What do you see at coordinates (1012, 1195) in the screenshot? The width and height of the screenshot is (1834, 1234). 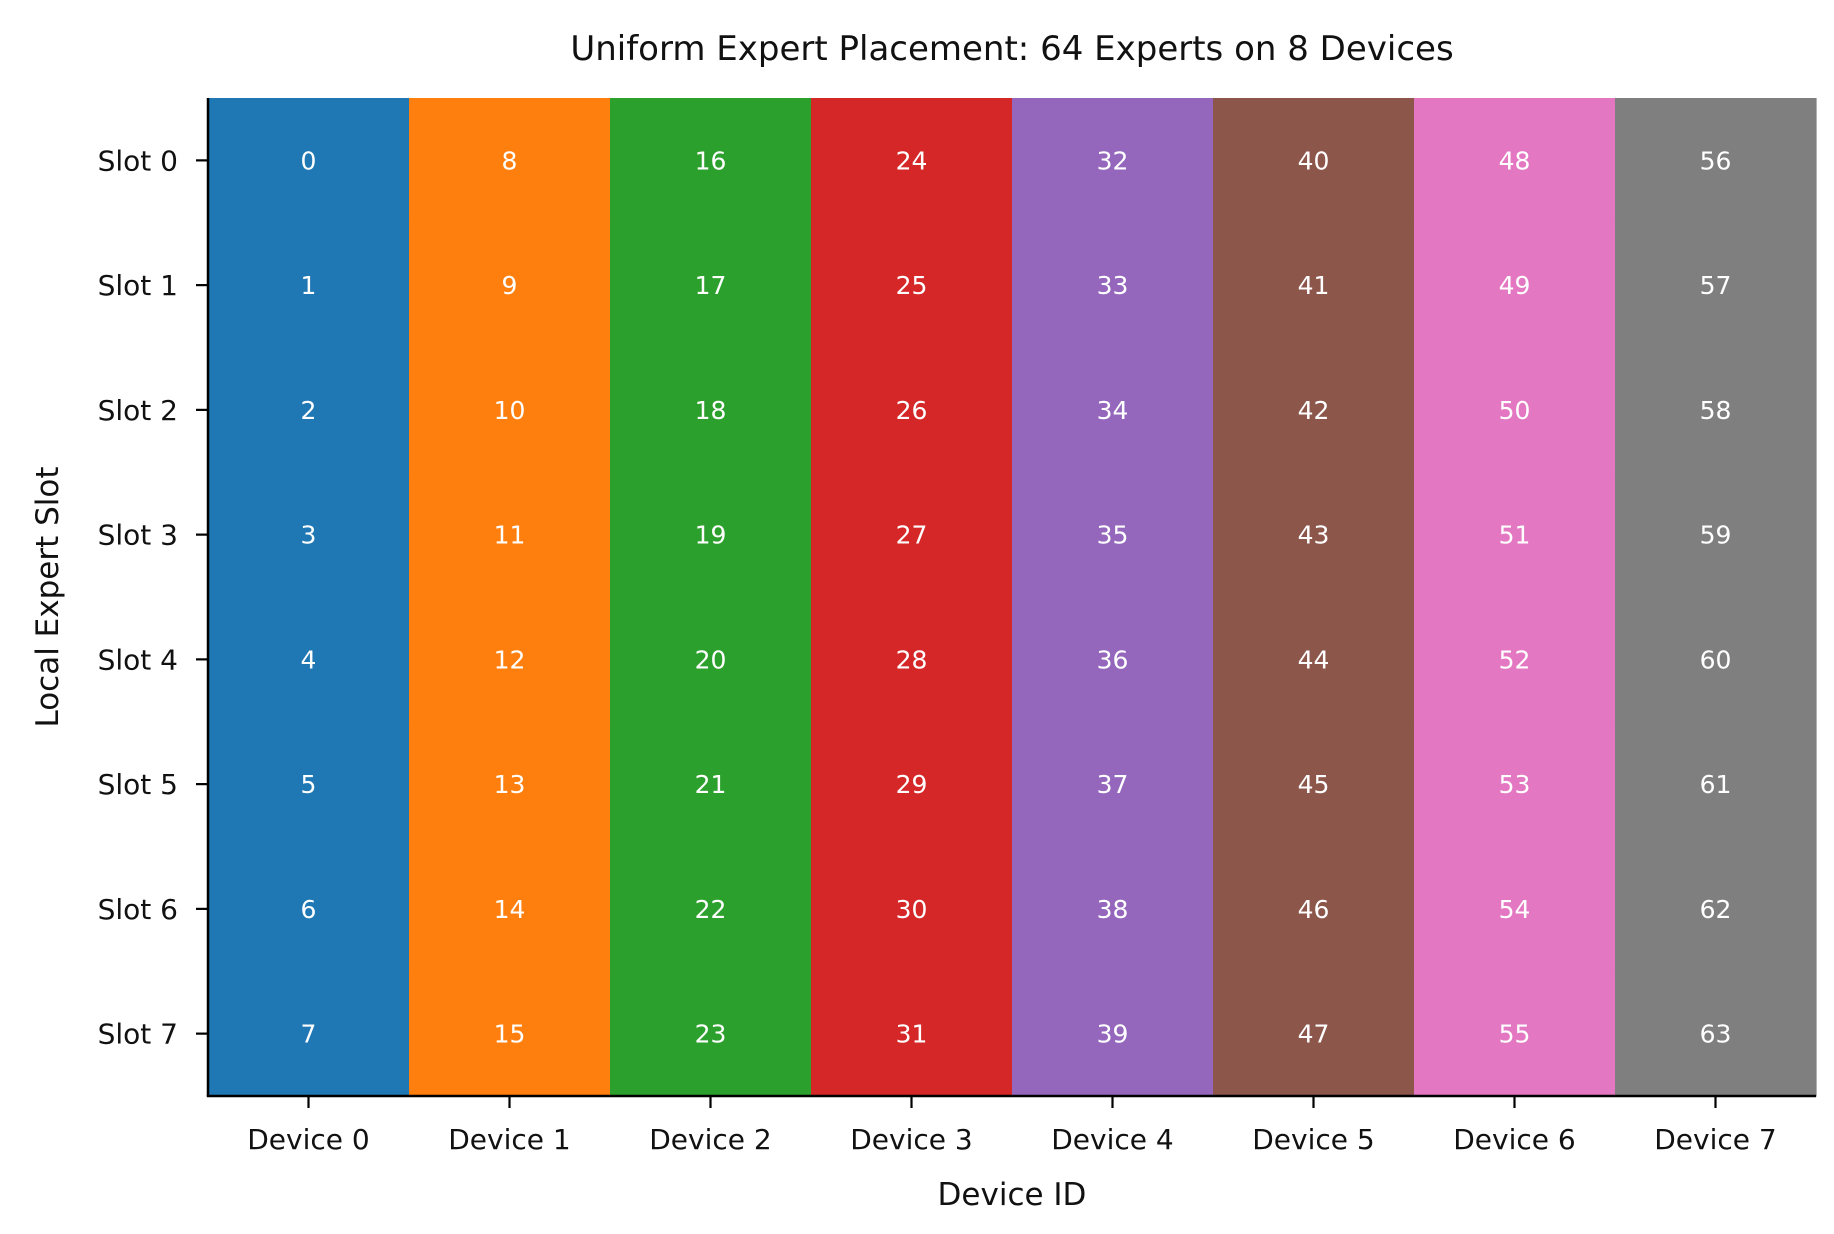 I see `x-axis-label: Device ID` at bounding box center [1012, 1195].